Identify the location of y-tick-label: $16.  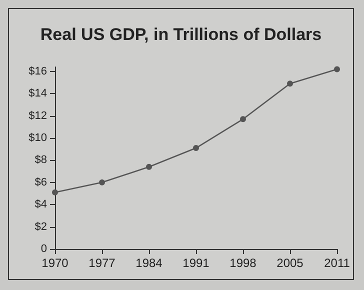
(37, 71).